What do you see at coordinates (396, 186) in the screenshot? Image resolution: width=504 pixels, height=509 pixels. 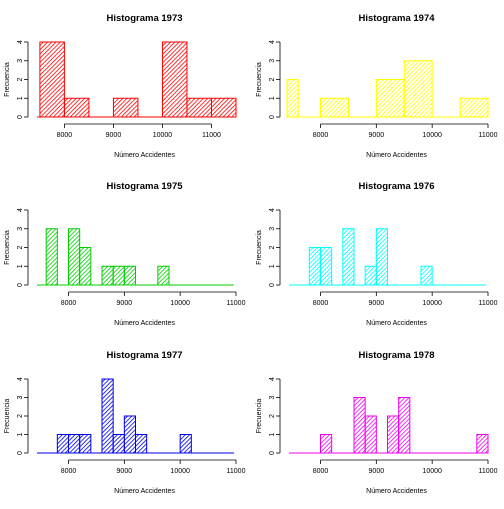 I see `panel-title: Histograma 1976` at bounding box center [396, 186].